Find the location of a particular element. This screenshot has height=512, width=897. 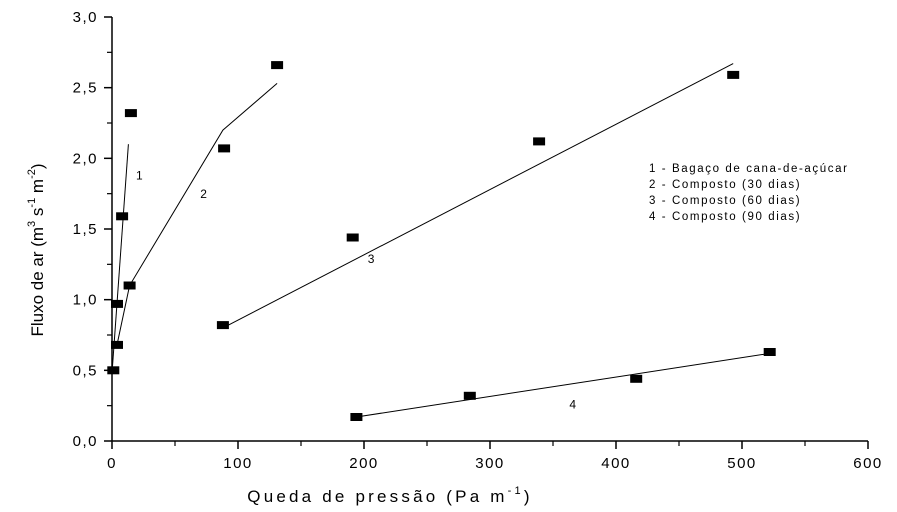

legend-entry-4: 4 - Composto (90 dias) is located at coordinates (725, 217).